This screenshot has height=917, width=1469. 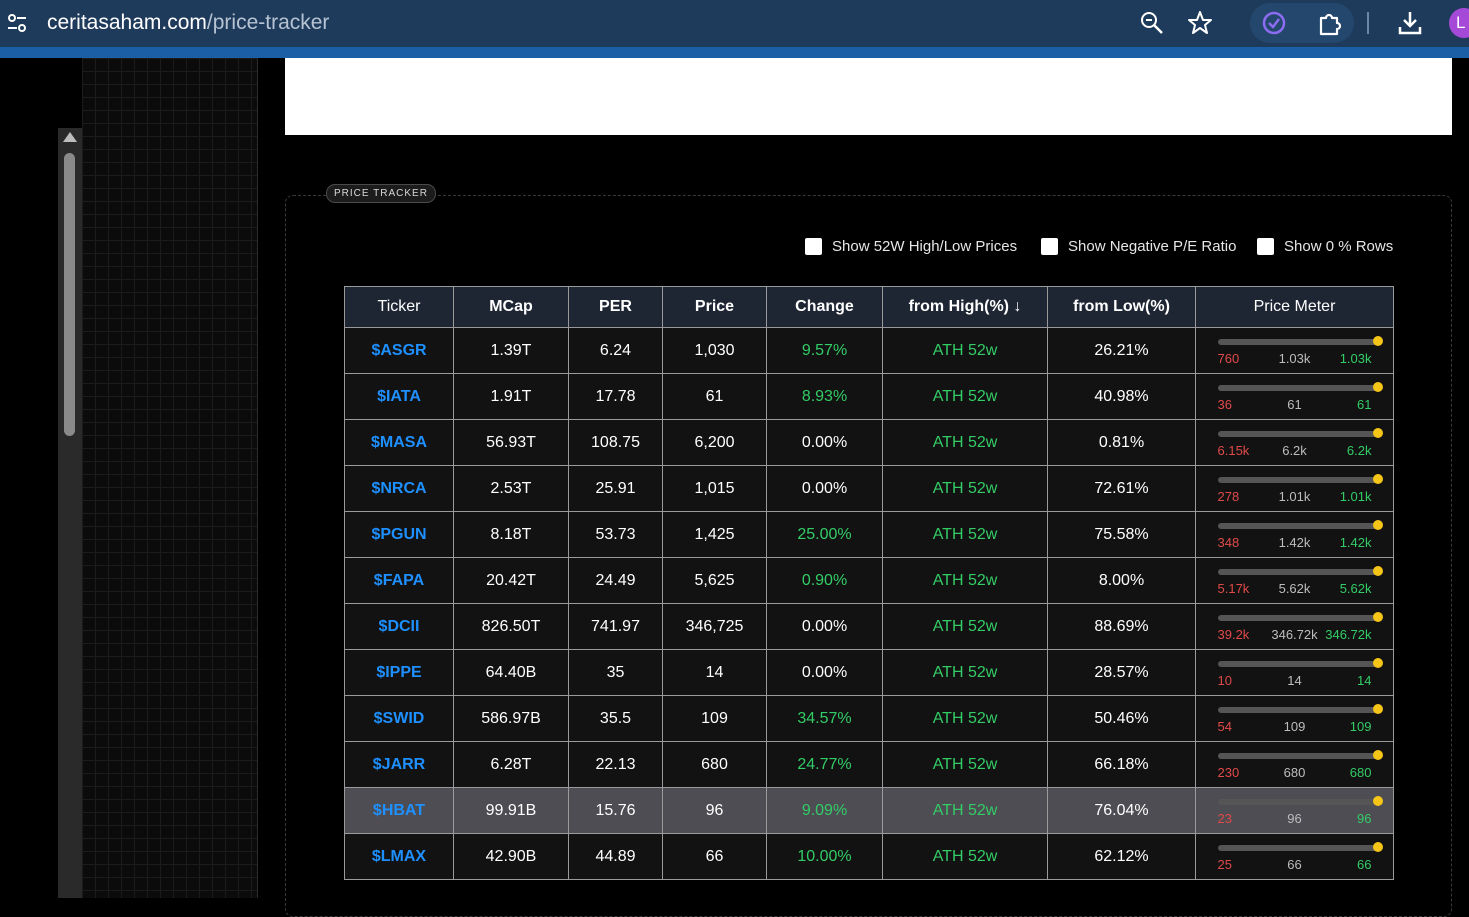 What do you see at coordinates (399, 488) in the screenshot?
I see `ticker-link: $NRCA` at bounding box center [399, 488].